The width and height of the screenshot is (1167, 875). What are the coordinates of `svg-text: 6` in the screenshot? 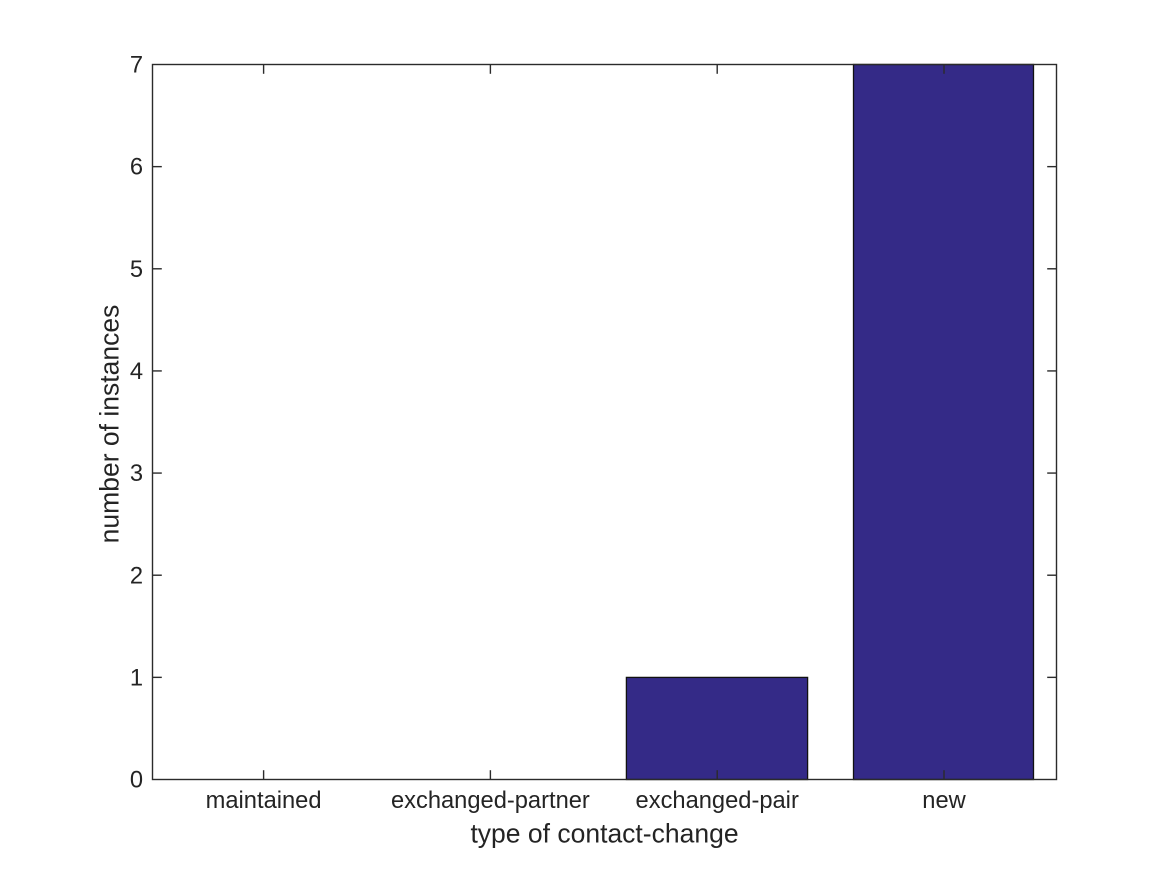 It's located at (136, 168).